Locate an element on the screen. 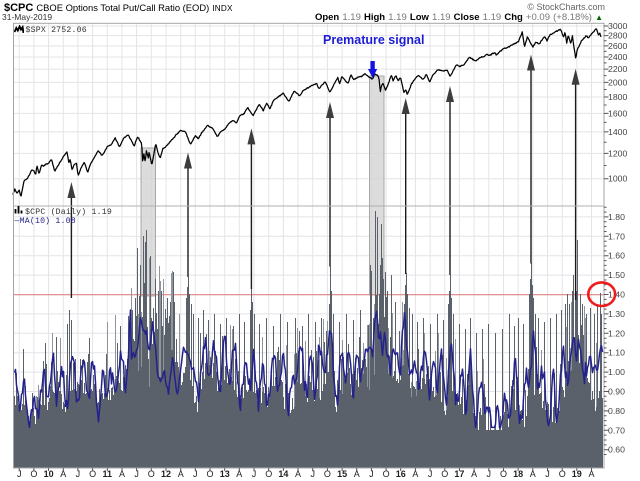 This screenshot has width=640, height=481. svg-text: 1.10 is located at coordinates (616, 353).